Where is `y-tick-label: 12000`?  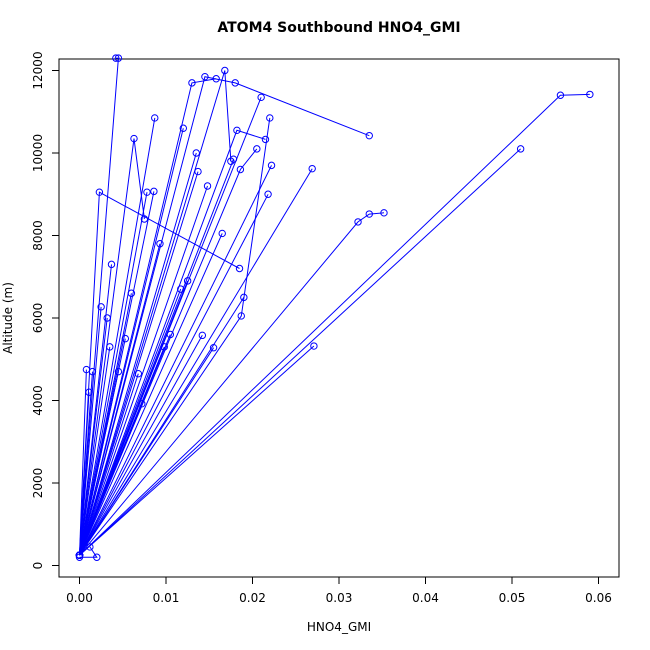
y-tick-label: 12000 is located at coordinates (38, 70).